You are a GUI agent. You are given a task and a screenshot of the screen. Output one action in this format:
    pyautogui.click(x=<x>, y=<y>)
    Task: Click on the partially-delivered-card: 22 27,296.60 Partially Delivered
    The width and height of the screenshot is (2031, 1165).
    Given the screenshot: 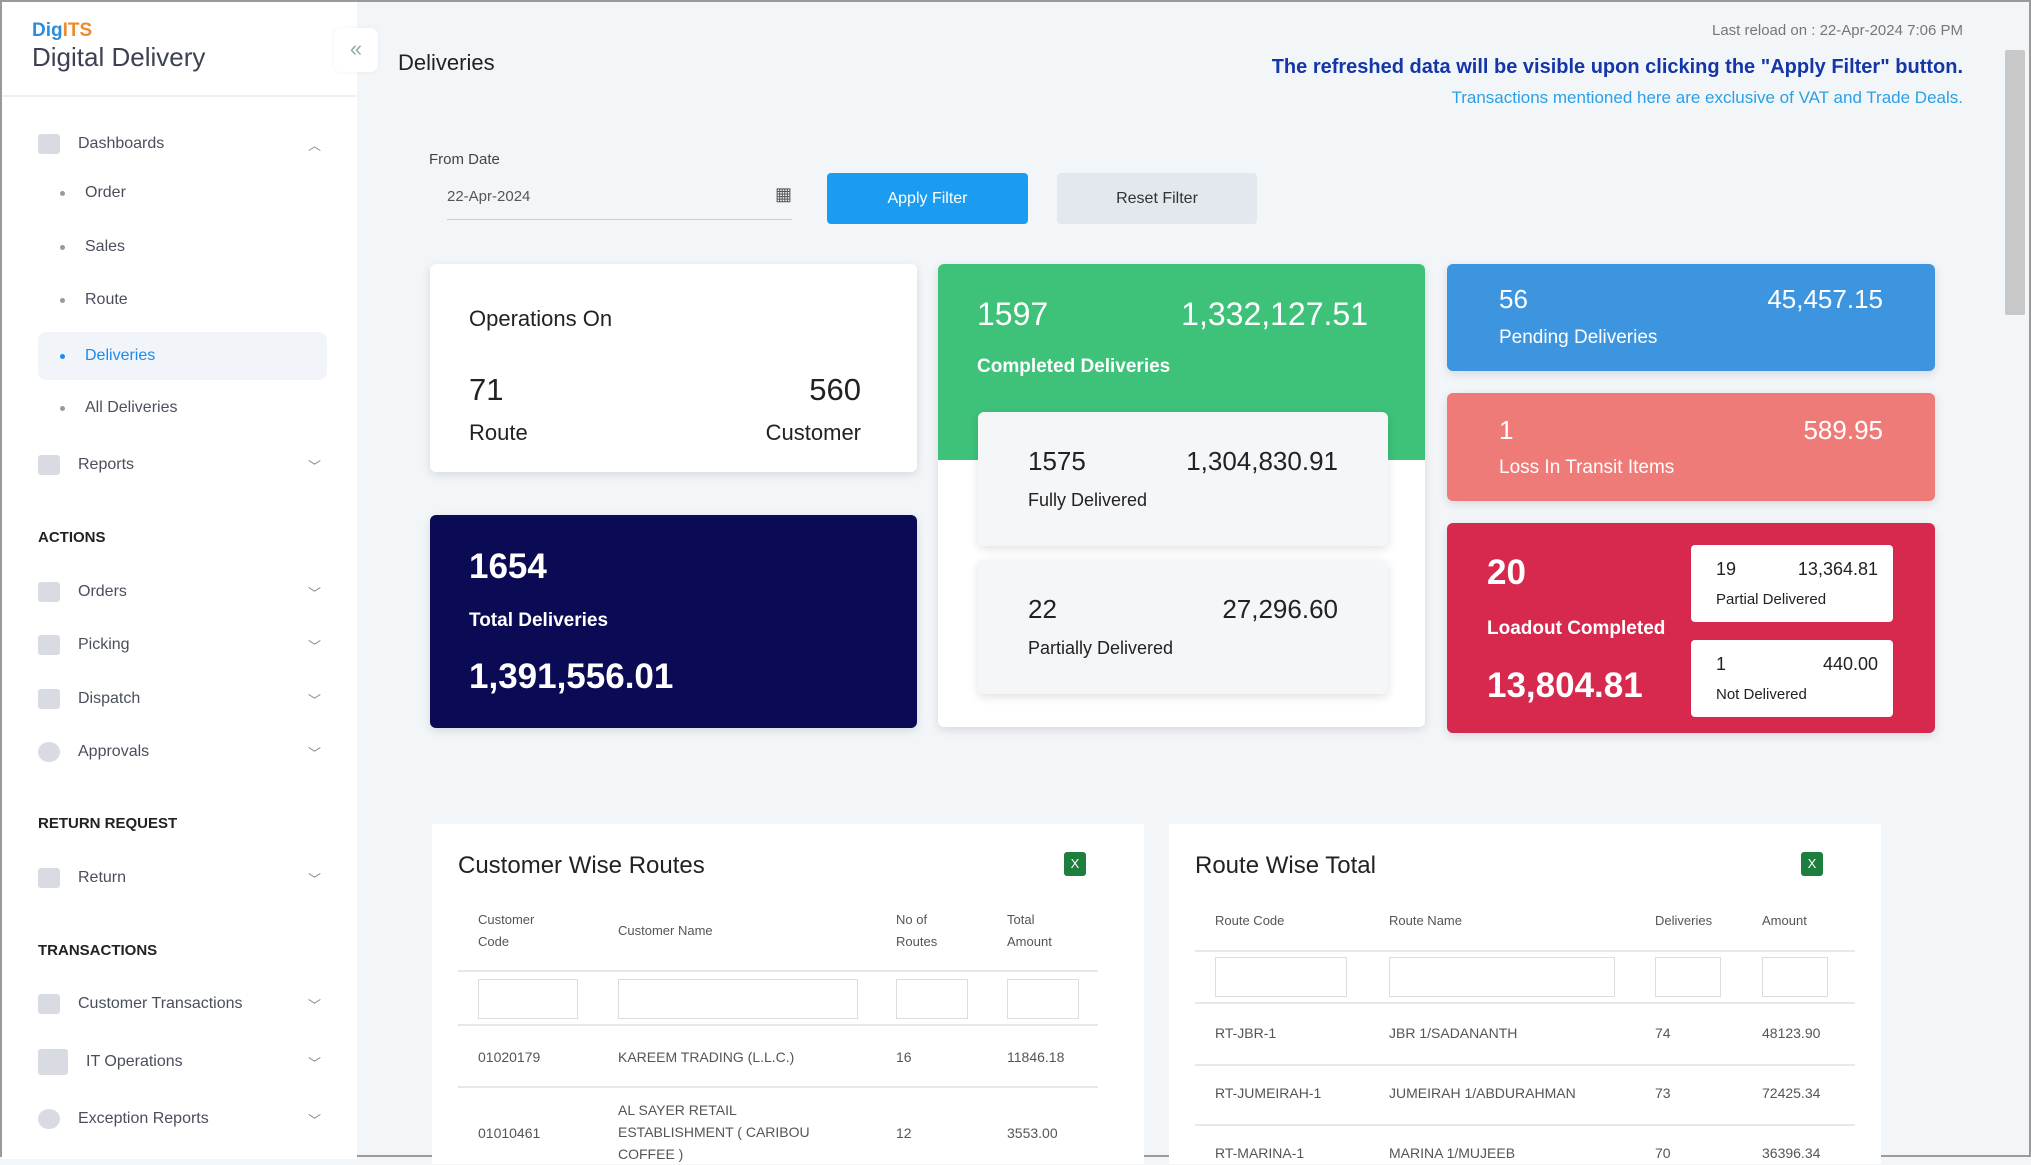 What is the action you would take?
    pyautogui.click(x=1183, y=627)
    